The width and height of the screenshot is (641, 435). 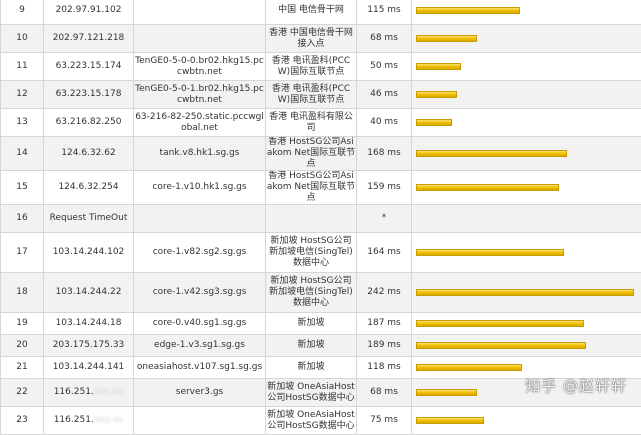 I want to click on ip-text: 103.14.244.22, so click(x=89, y=292).